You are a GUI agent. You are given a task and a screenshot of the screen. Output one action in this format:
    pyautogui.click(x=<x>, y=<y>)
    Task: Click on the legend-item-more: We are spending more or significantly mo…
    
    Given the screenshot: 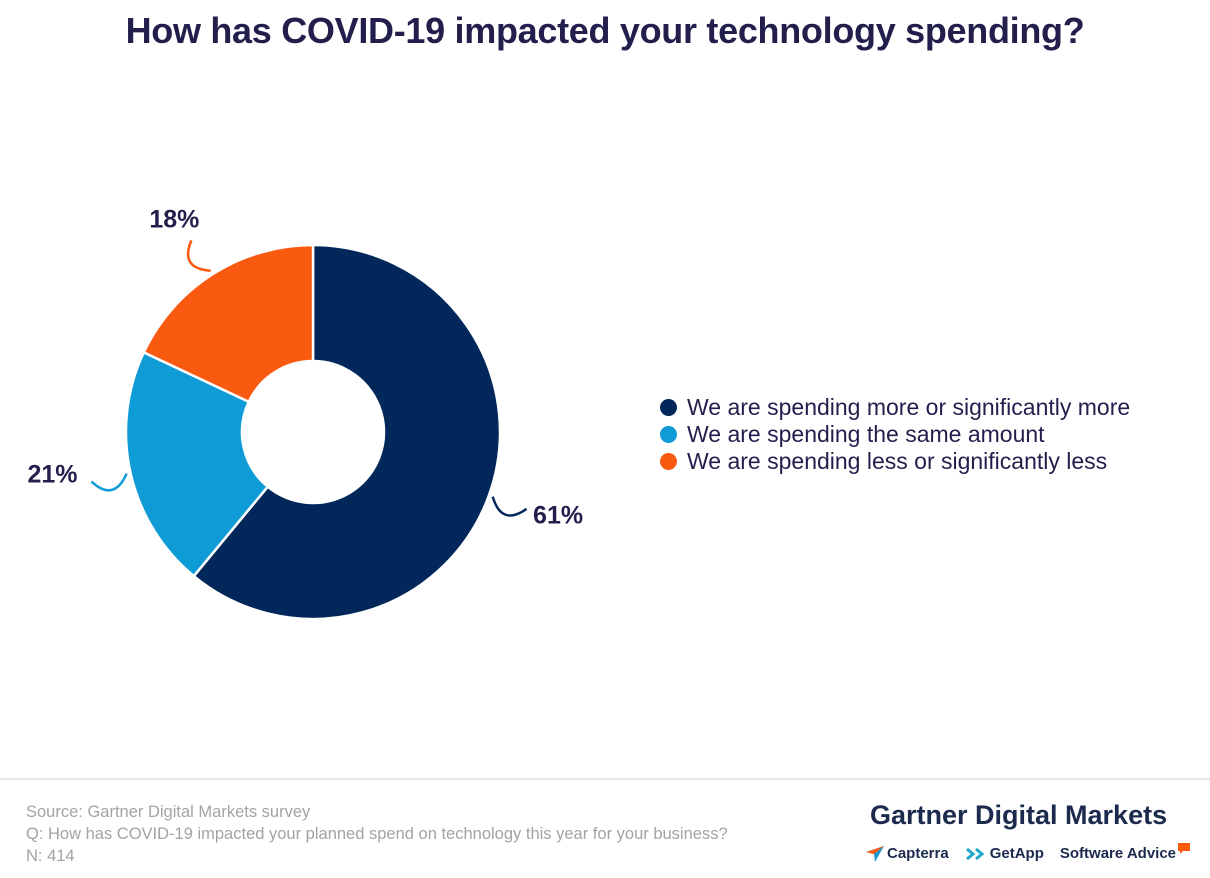 What is the action you would take?
    pyautogui.click(x=895, y=407)
    